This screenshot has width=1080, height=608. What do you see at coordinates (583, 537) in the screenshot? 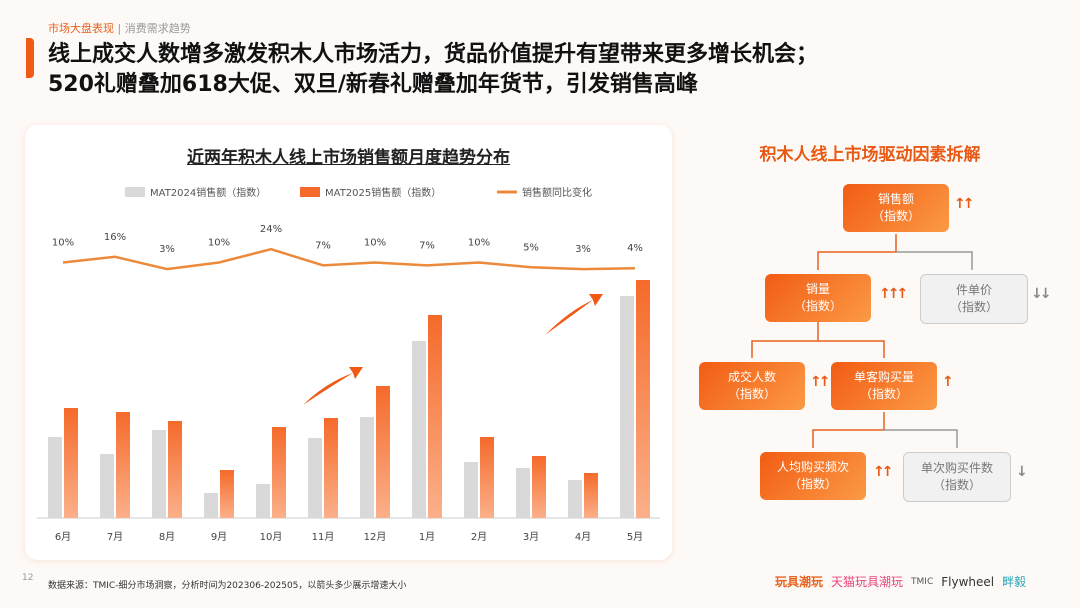
I see `x-tick-label: 4月` at bounding box center [583, 537].